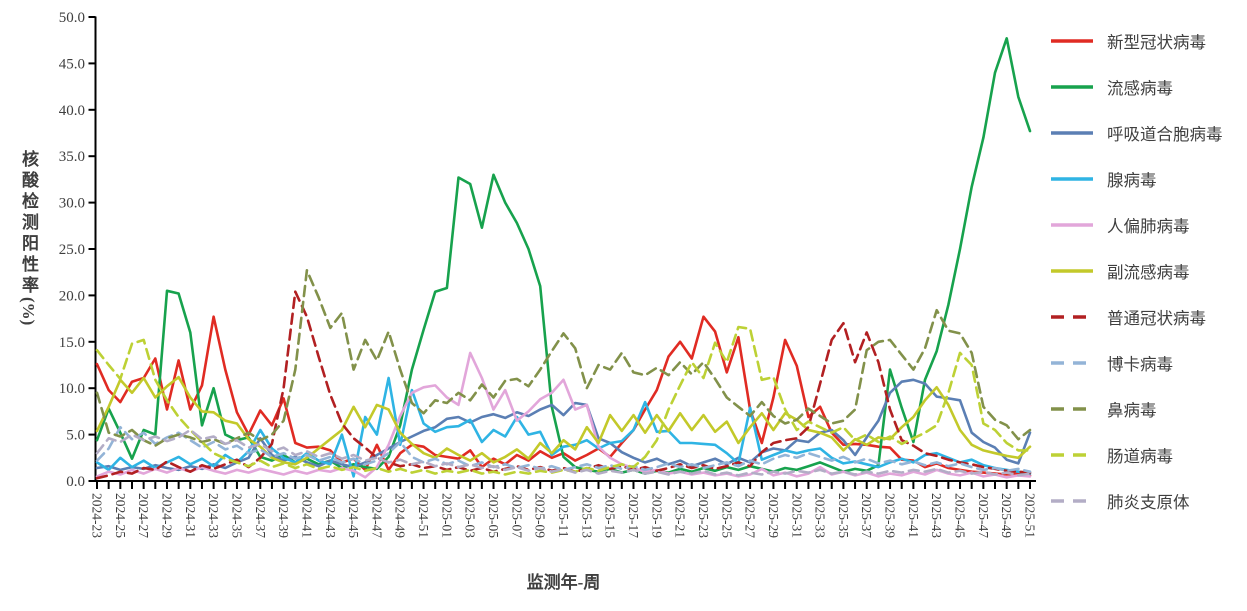 The image size is (1247, 611). I want to click on y-tick-label: 15.0, so click(72, 343).